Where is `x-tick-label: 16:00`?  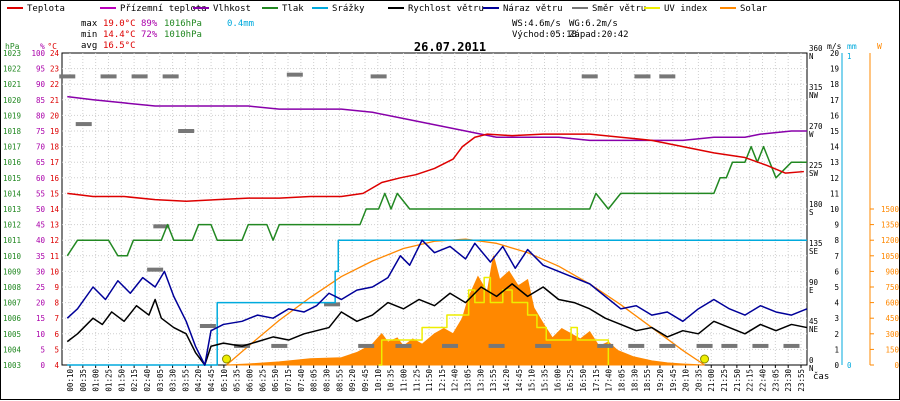
x-tick-label: 16:00 is located at coordinates (557, 380).